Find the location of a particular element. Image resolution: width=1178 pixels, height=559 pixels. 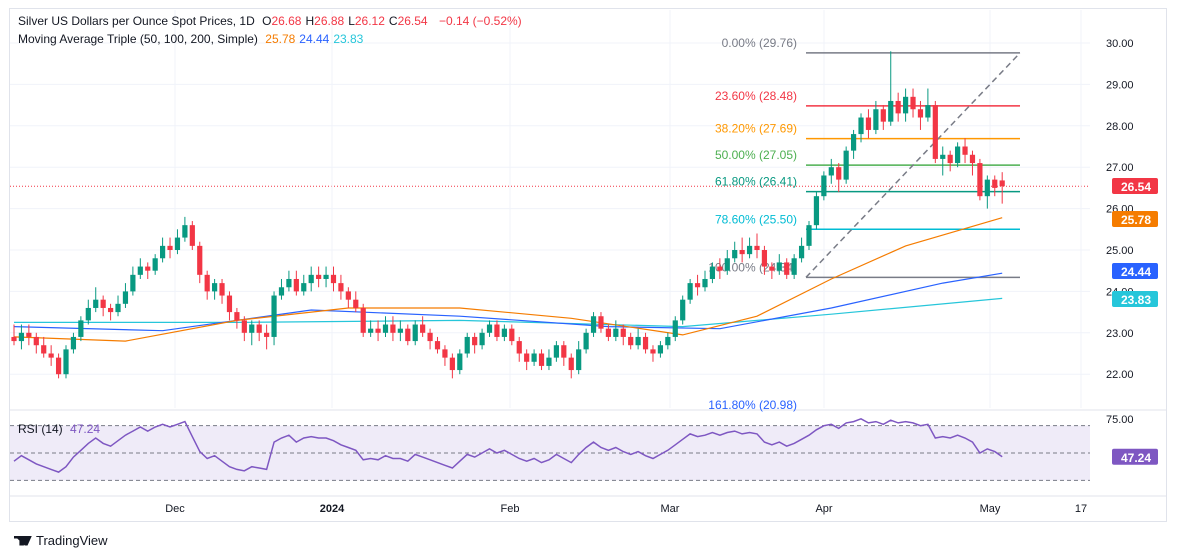

price-tick-label: 28.00 is located at coordinates (1120, 127).